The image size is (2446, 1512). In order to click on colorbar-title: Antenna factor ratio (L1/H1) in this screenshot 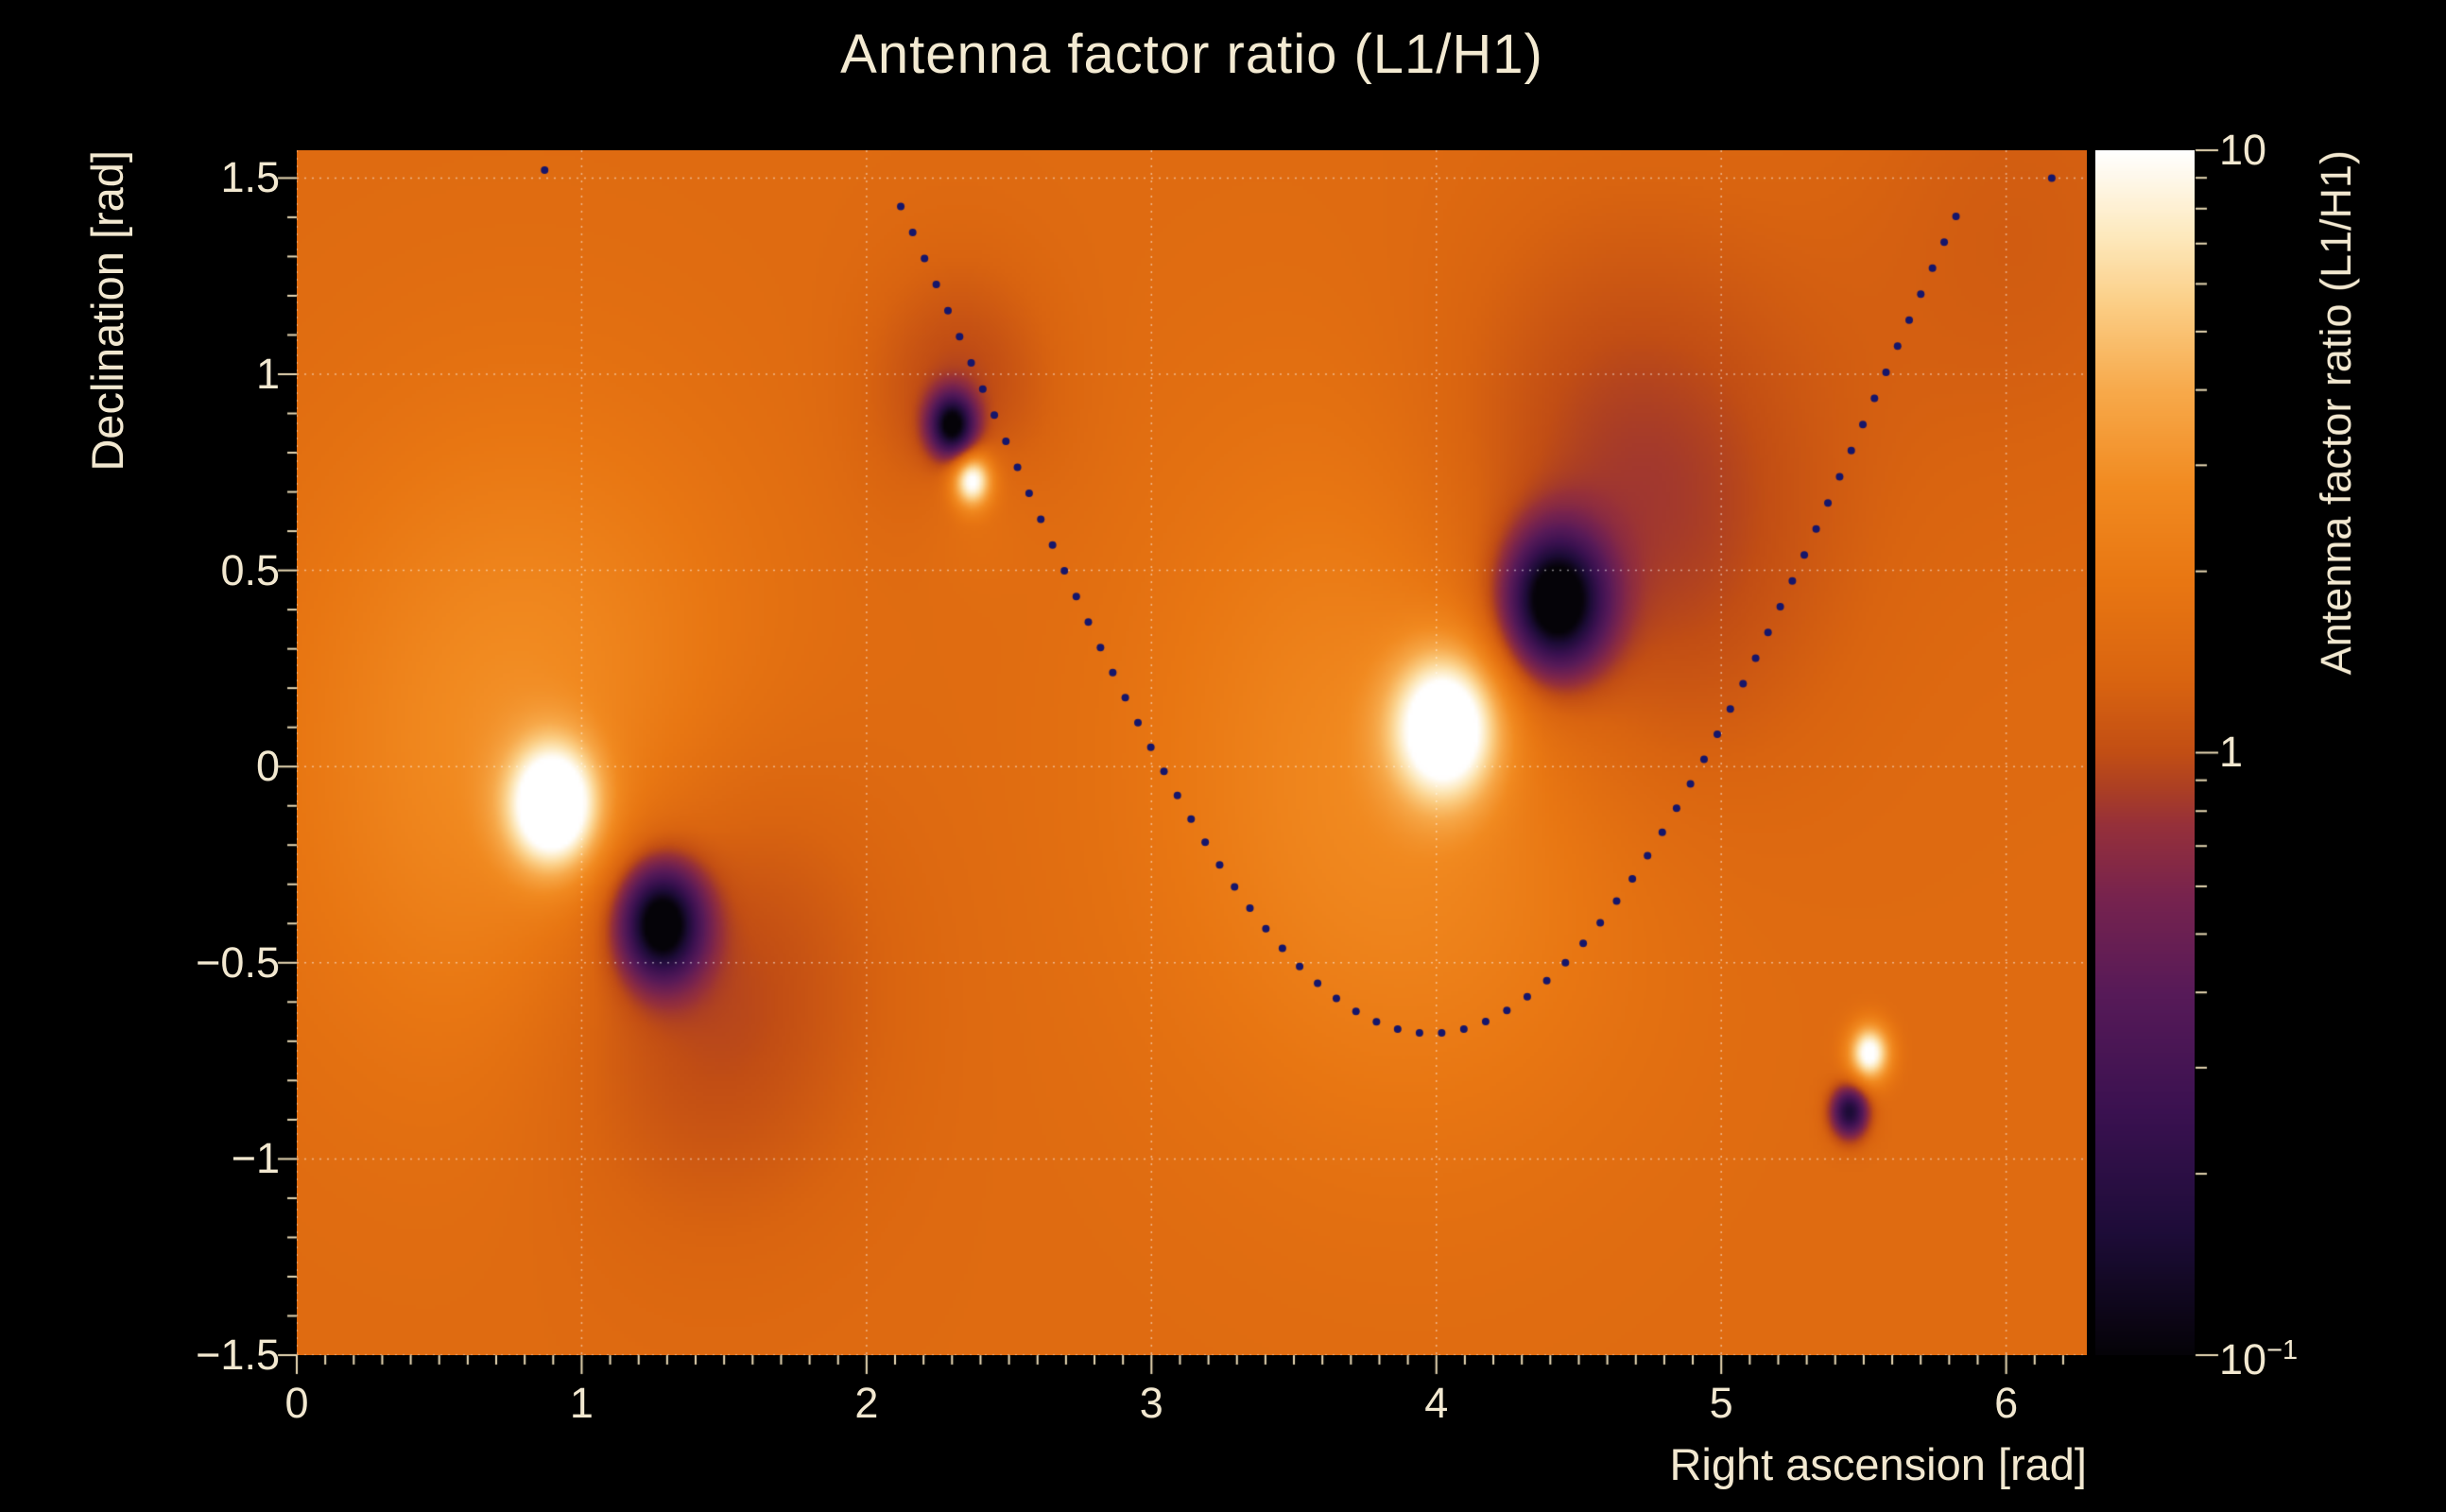, I will do `click(2336, 413)`.